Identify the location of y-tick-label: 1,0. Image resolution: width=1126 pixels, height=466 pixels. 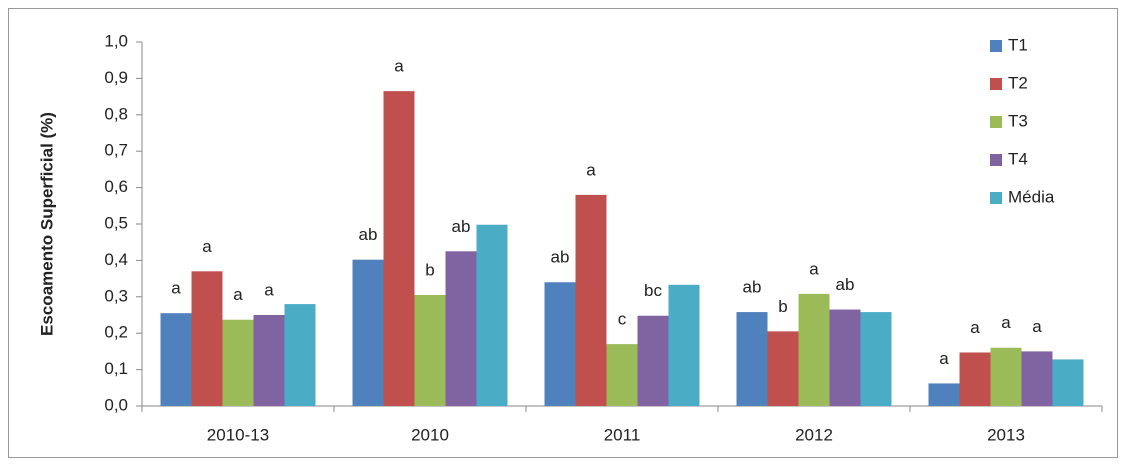
(116, 40).